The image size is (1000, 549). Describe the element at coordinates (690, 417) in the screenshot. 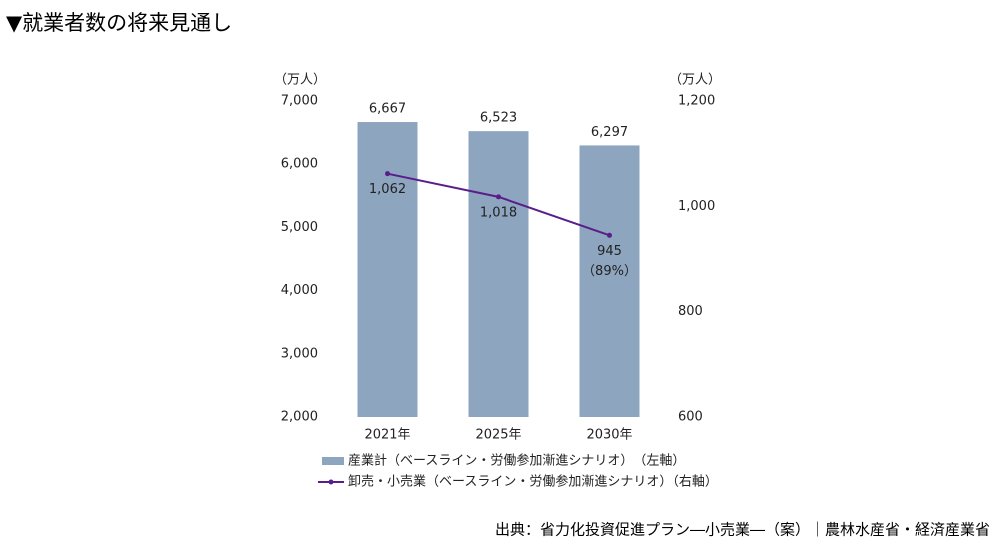

I see `tick-label: 600` at that location.